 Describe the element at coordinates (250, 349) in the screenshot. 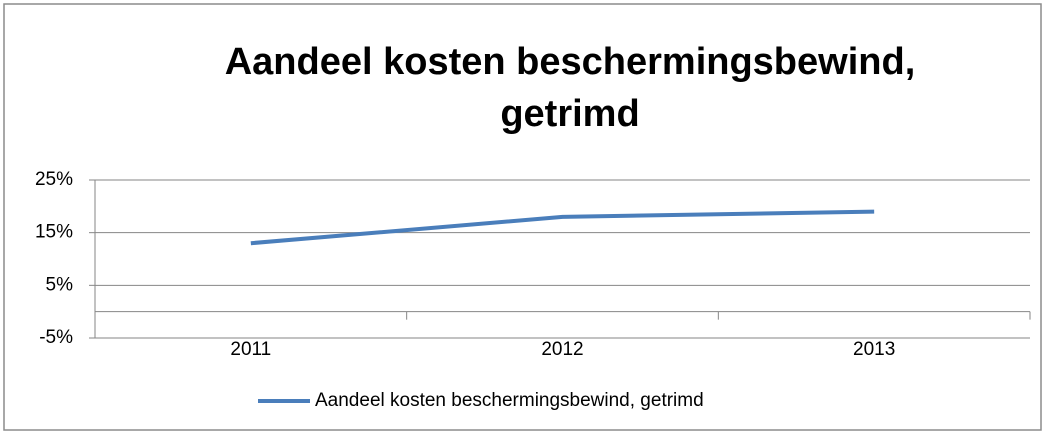

I see `x-tick-label: 2011` at that location.